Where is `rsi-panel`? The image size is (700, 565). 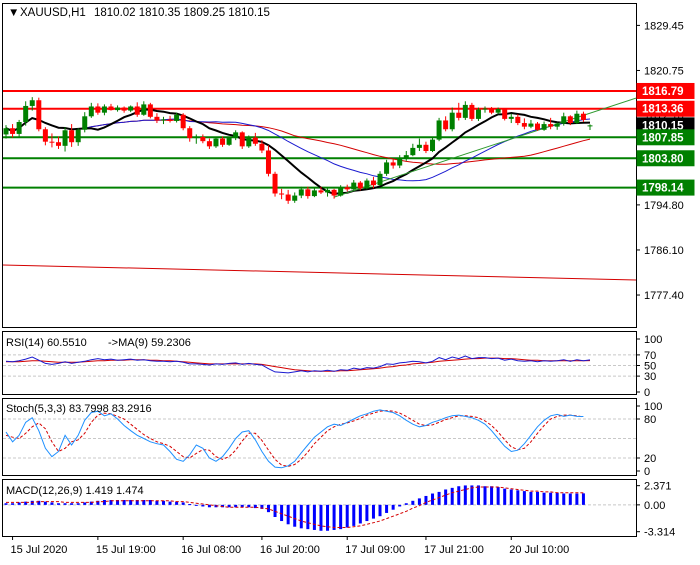 rsi-panel is located at coordinates (319, 365).